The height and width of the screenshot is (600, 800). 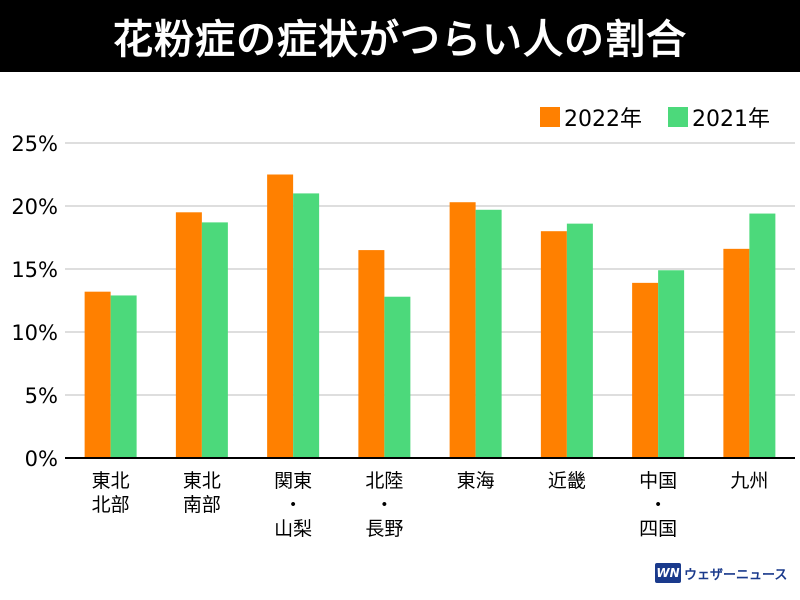 What do you see at coordinates (111, 481) in the screenshot?
I see `x-tick-label-0-0: 東北` at bounding box center [111, 481].